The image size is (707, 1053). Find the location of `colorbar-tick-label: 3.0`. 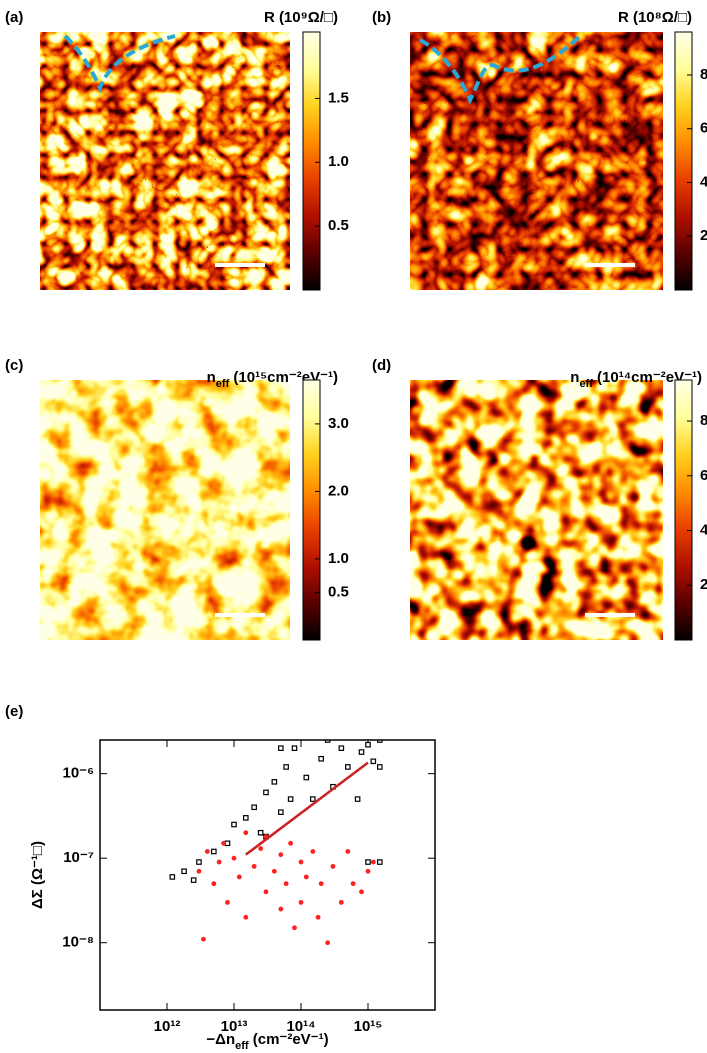

colorbar-tick-label: 3.0 is located at coordinates (338, 423).